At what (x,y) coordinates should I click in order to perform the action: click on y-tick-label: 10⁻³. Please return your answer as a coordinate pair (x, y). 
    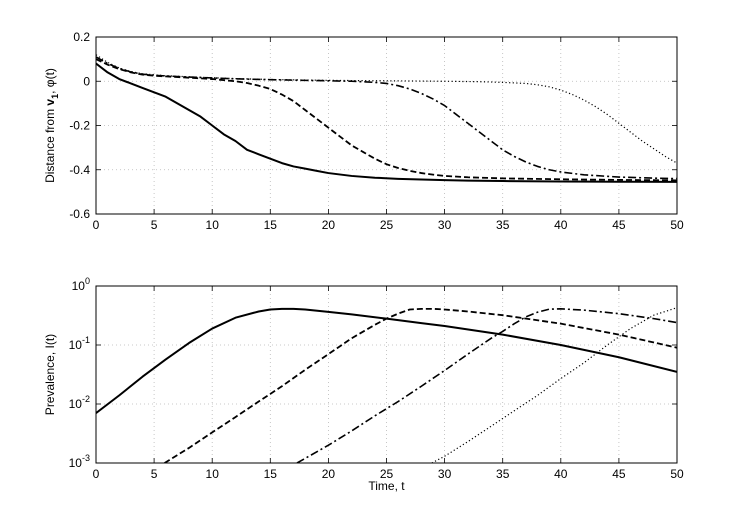
    Looking at the image, I should click on (79, 461).